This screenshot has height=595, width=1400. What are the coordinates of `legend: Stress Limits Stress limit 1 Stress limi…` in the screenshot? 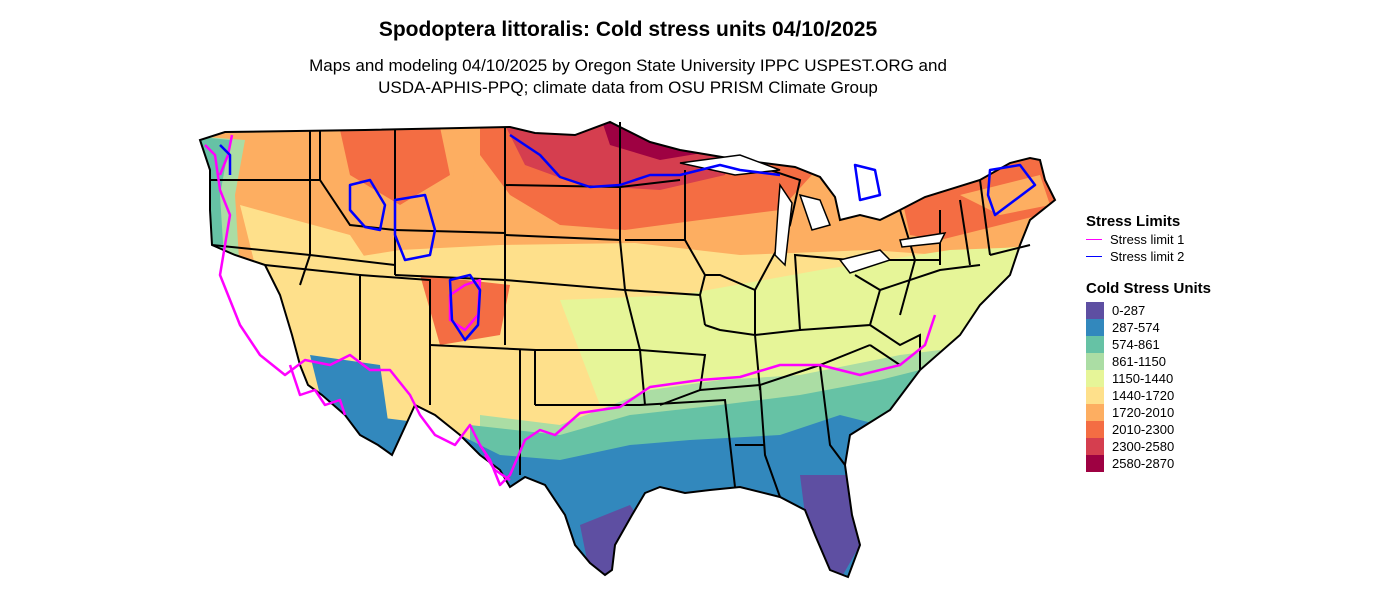 It's located at (1176, 342).